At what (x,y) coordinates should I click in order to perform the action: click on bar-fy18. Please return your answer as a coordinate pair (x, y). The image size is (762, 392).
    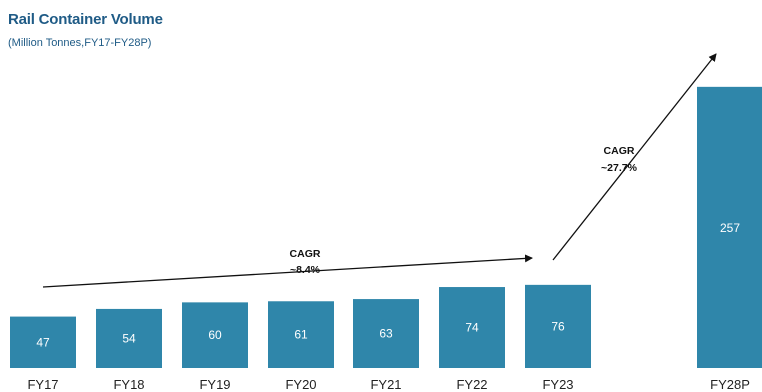
    Looking at the image, I should click on (129, 338).